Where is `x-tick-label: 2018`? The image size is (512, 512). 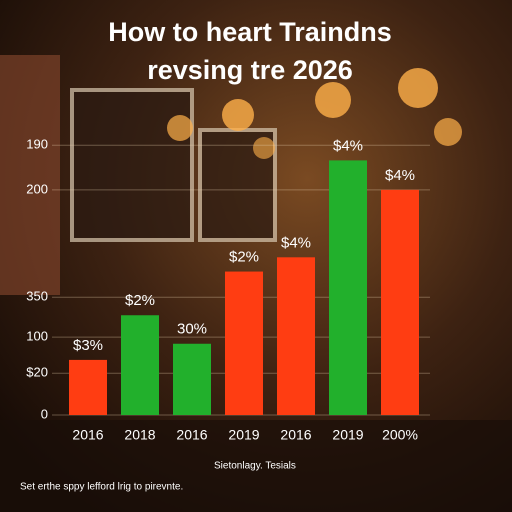 x-tick-label: 2018 is located at coordinates (139, 435).